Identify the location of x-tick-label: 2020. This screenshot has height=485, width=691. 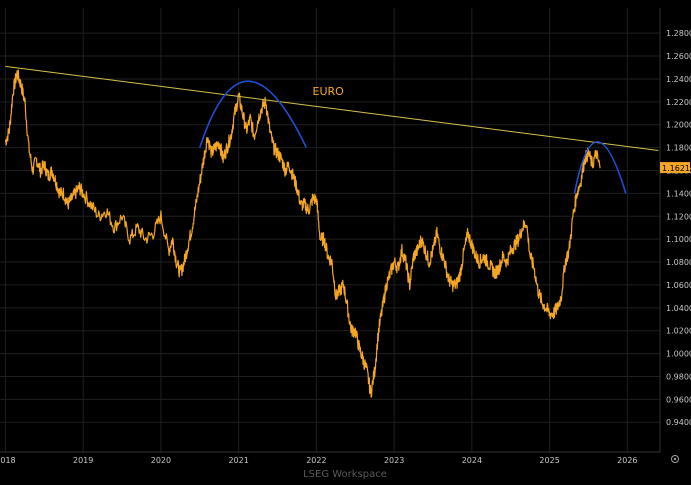
(161, 460).